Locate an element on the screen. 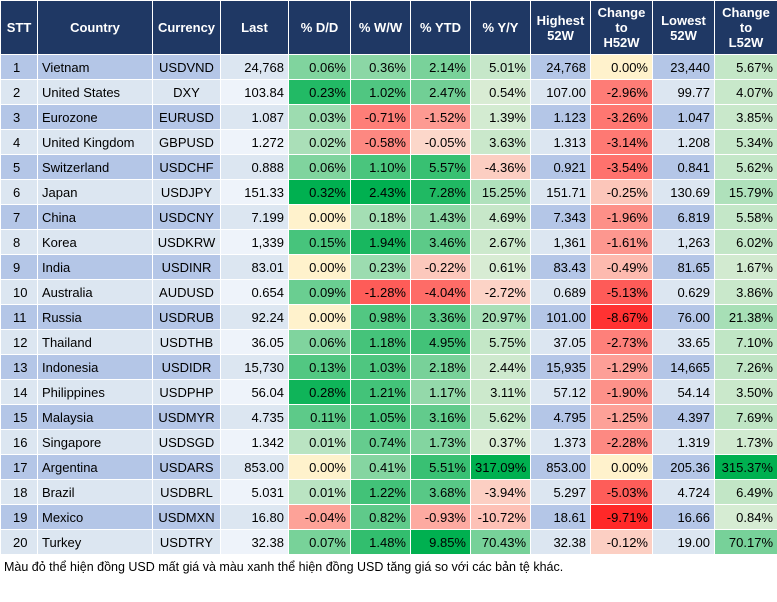 The width and height of the screenshot is (777, 602). table-cell: 1.342 is located at coordinates (254, 442).